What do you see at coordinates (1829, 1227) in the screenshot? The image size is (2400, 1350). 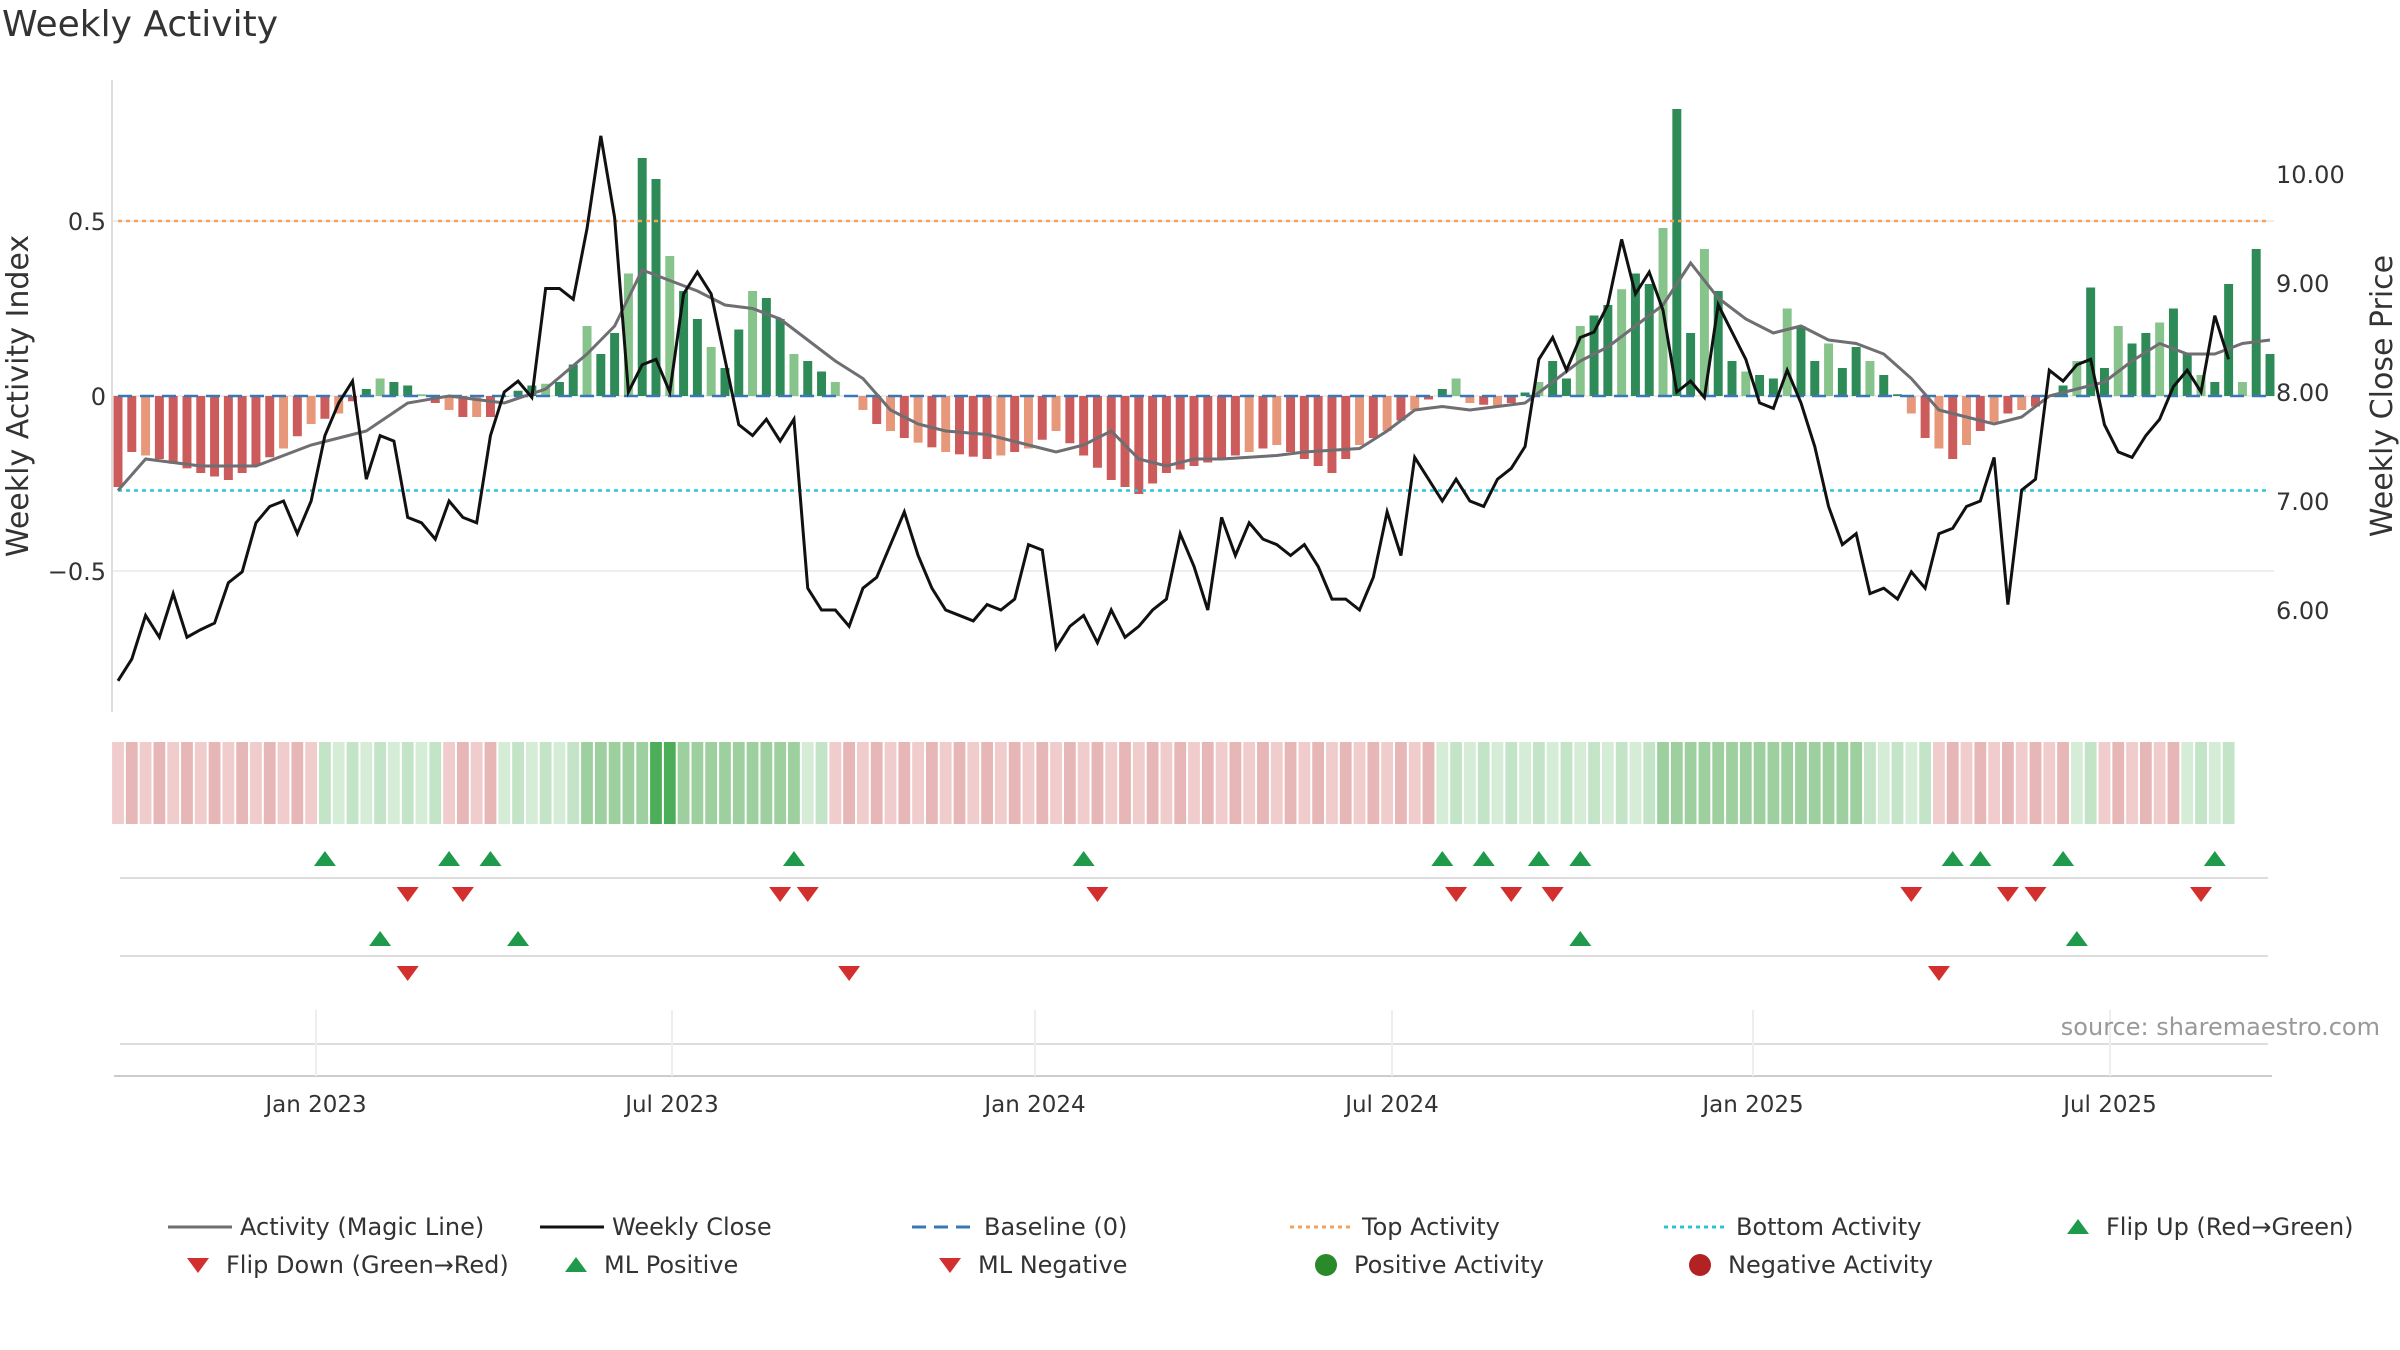 I see `legend-label: Bottom Activity` at bounding box center [1829, 1227].